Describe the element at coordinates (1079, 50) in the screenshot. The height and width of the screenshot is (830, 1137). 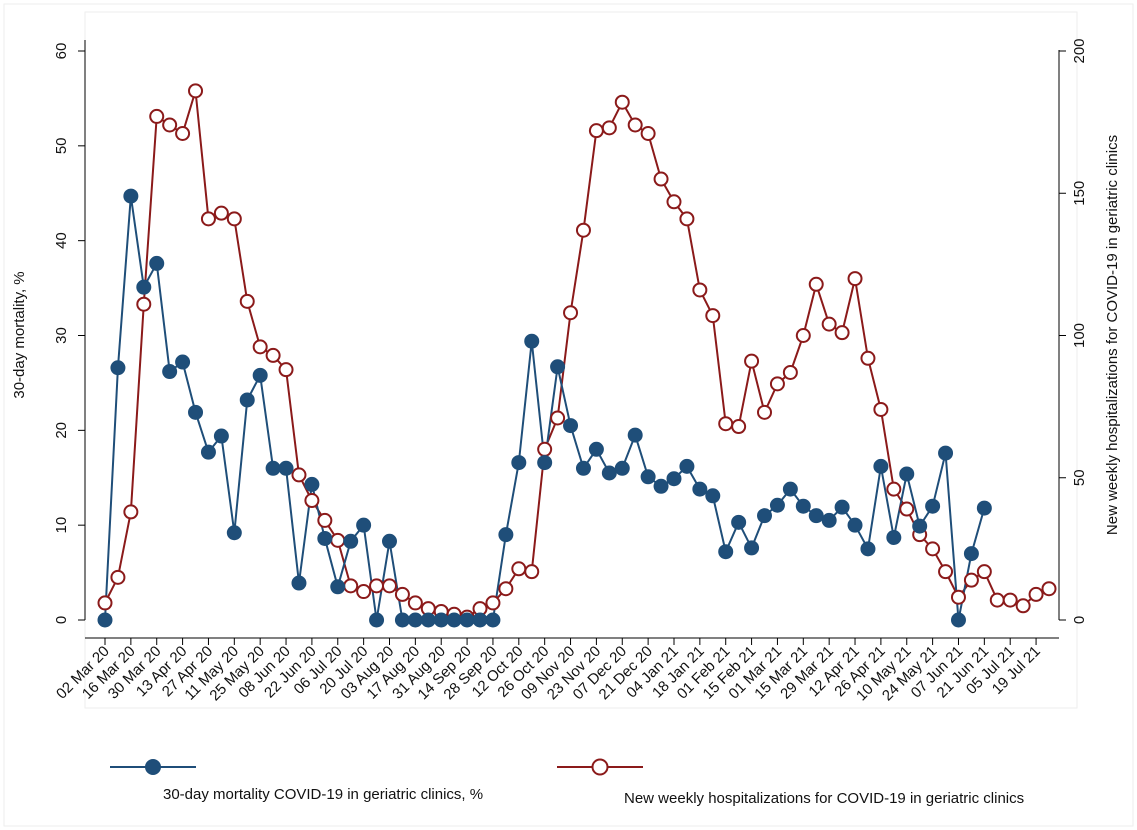
I see `right-tick-label: 200` at that location.